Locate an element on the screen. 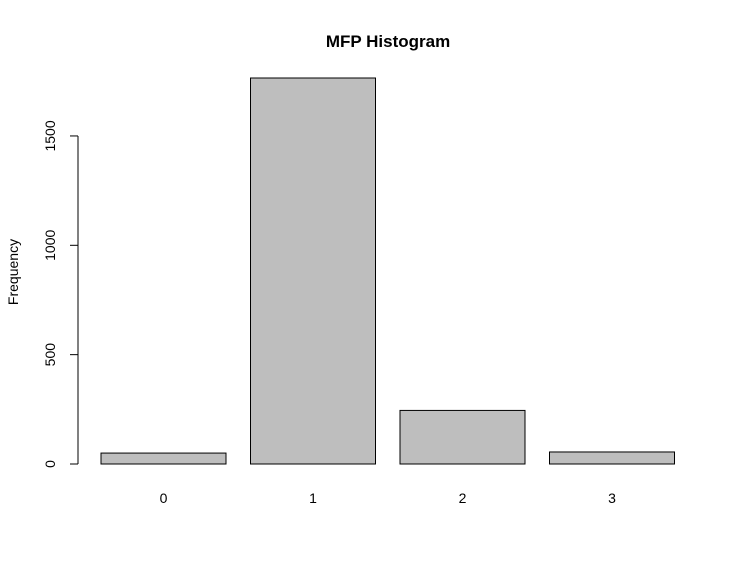 This screenshot has height=566, width=738. x-tick-labels: 0 1 2 3 is located at coordinates (388, 498).